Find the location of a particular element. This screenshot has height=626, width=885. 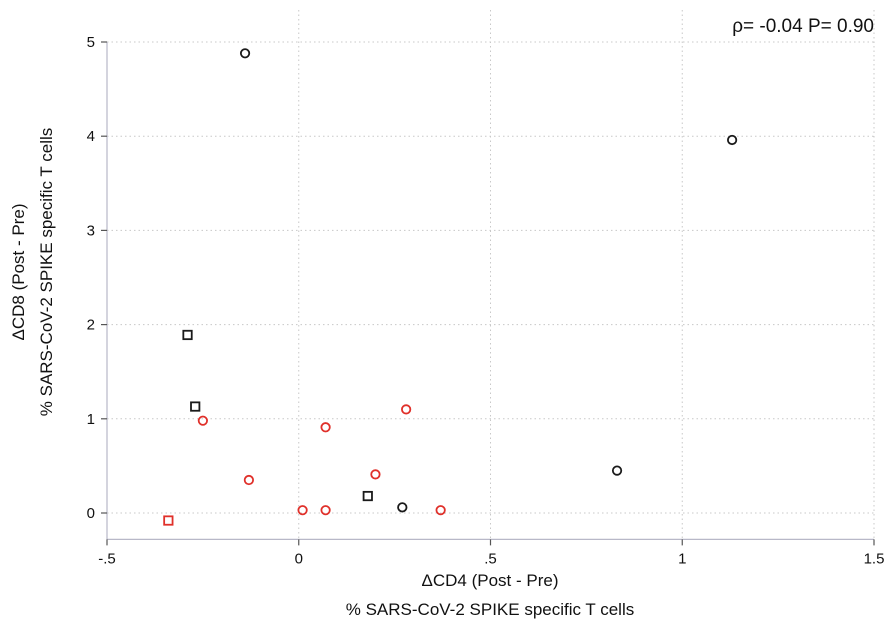

y-tick-label: 0 is located at coordinates (91, 513).